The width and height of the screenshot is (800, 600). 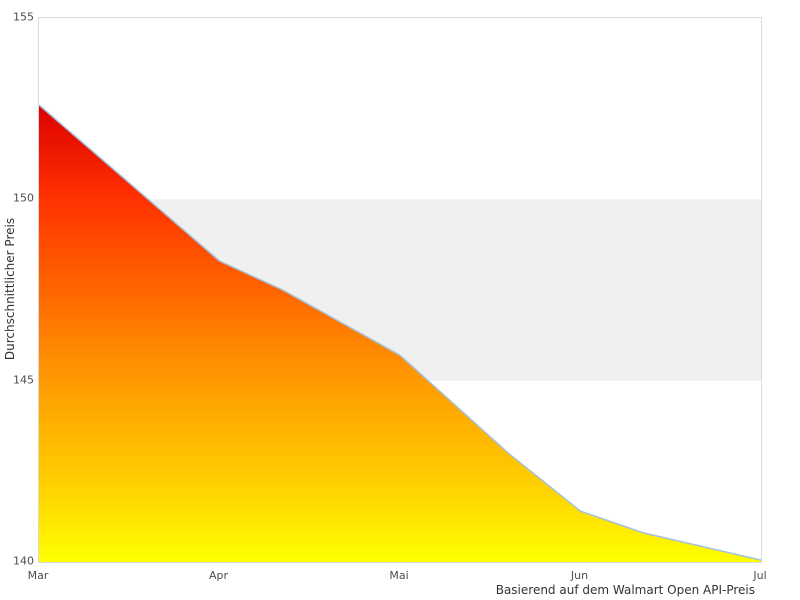 What do you see at coordinates (23, 17) in the screenshot?
I see `y-tick-label: 155` at bounding box center [23, 17].